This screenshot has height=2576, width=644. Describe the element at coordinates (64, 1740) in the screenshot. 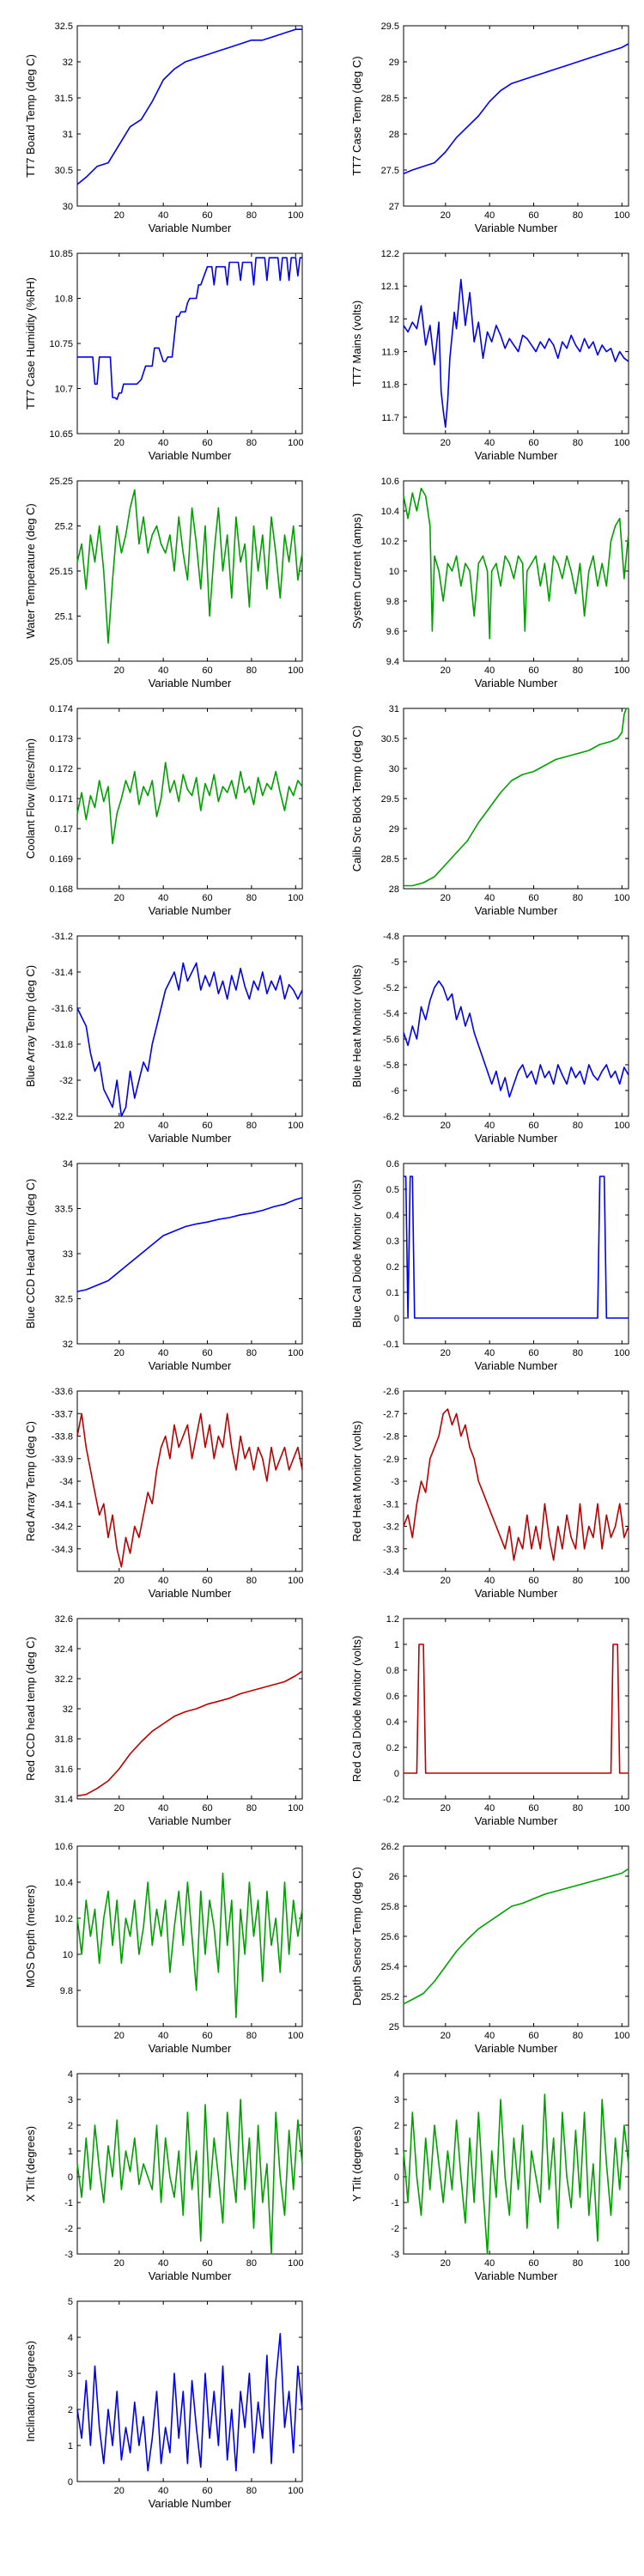

I see `y-tick-label: 31.8` at that location.